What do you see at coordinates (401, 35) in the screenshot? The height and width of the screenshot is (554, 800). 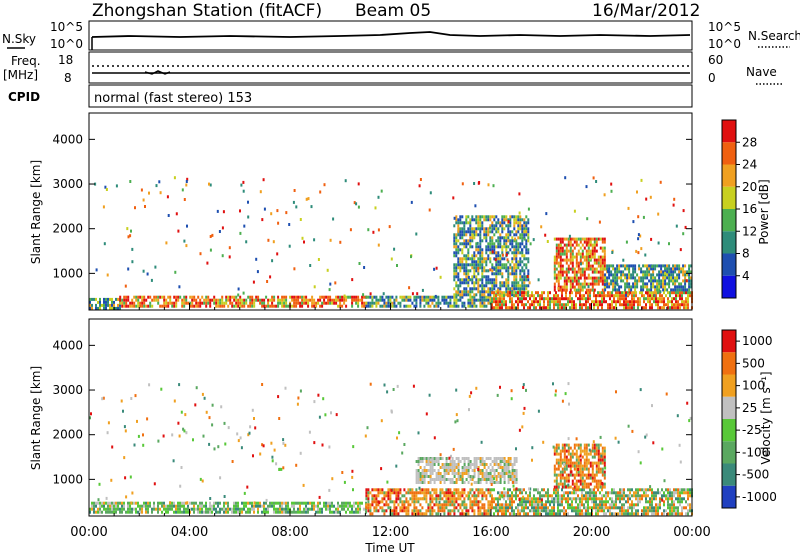 I see `nsky-strip: N.Sky 10^5 10^0 10^5 10^0 N.Search` at bounding box center [401, 35].